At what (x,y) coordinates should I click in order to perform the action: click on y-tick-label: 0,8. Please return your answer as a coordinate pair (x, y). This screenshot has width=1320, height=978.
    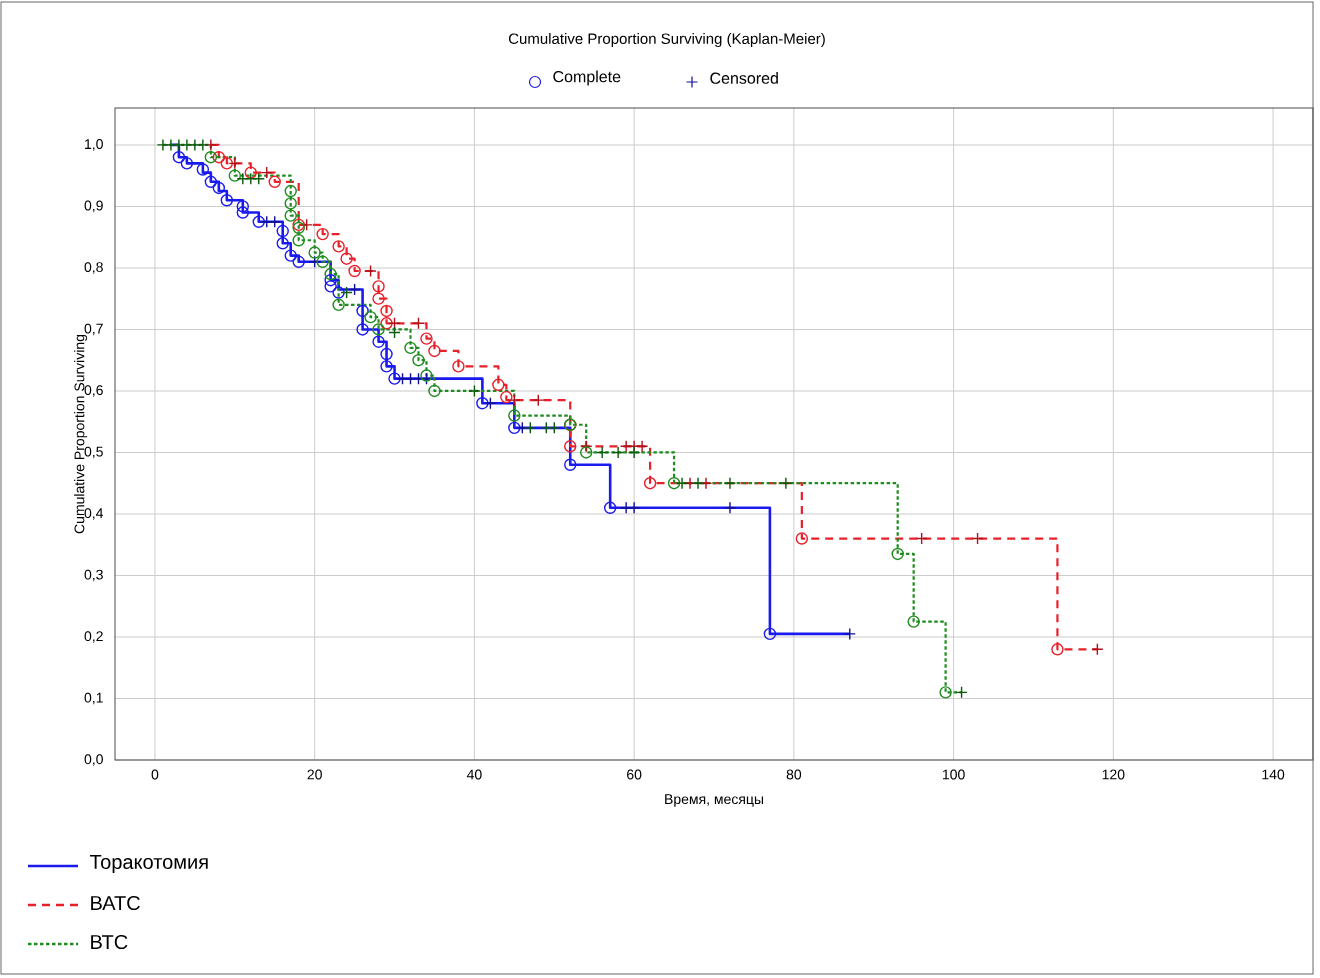
    Looking at the image, I should click on (93, 268).